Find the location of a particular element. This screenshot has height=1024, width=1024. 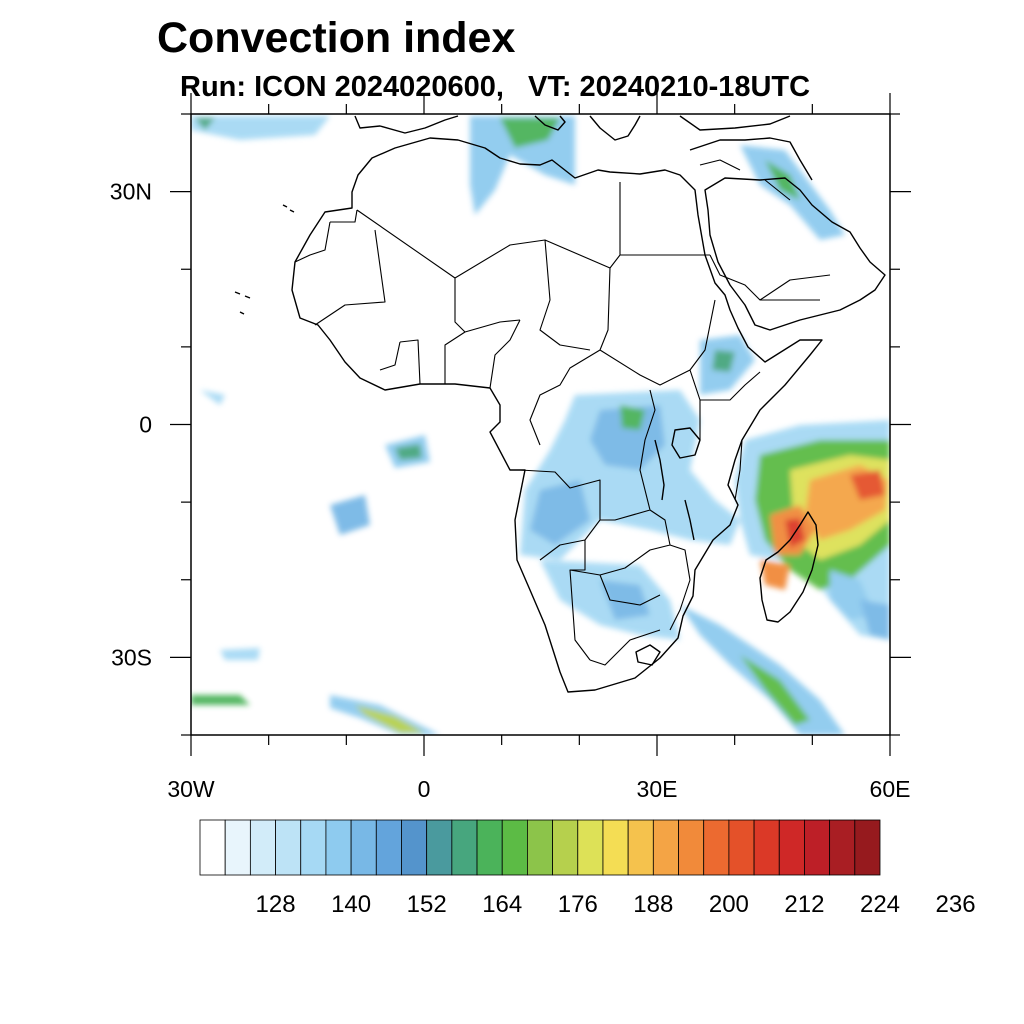

colorbar-label: 236 is located at coordinates (956, 904).